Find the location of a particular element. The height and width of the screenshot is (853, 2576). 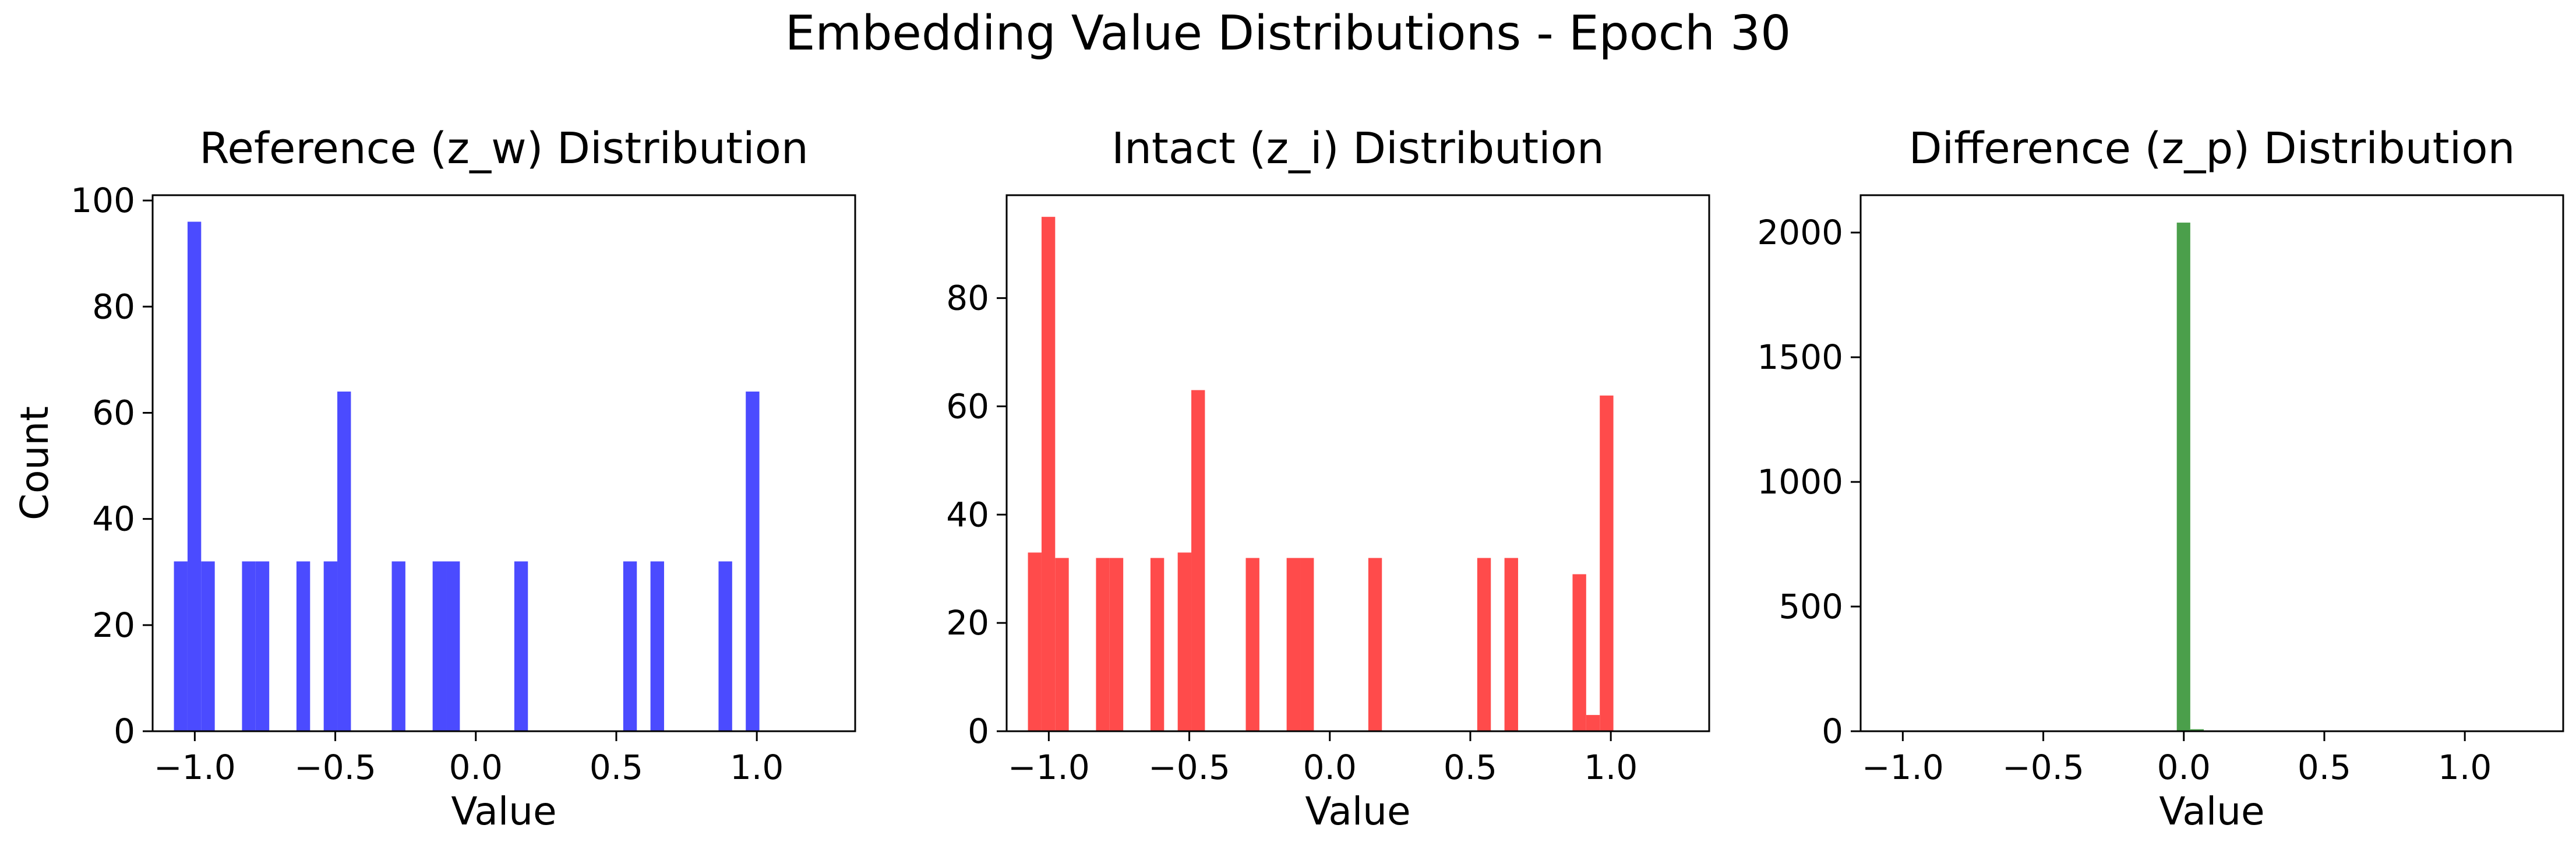

y-tick-label: 100 is located at coordinates (103, 200).